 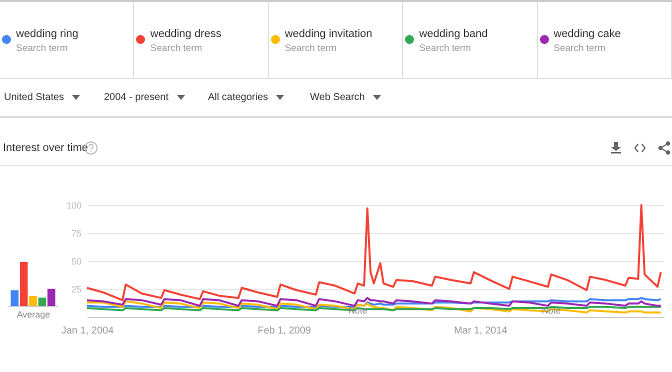 I want to click on x-tick-label: Feb 1, 2009, so click(x=285, y=331).